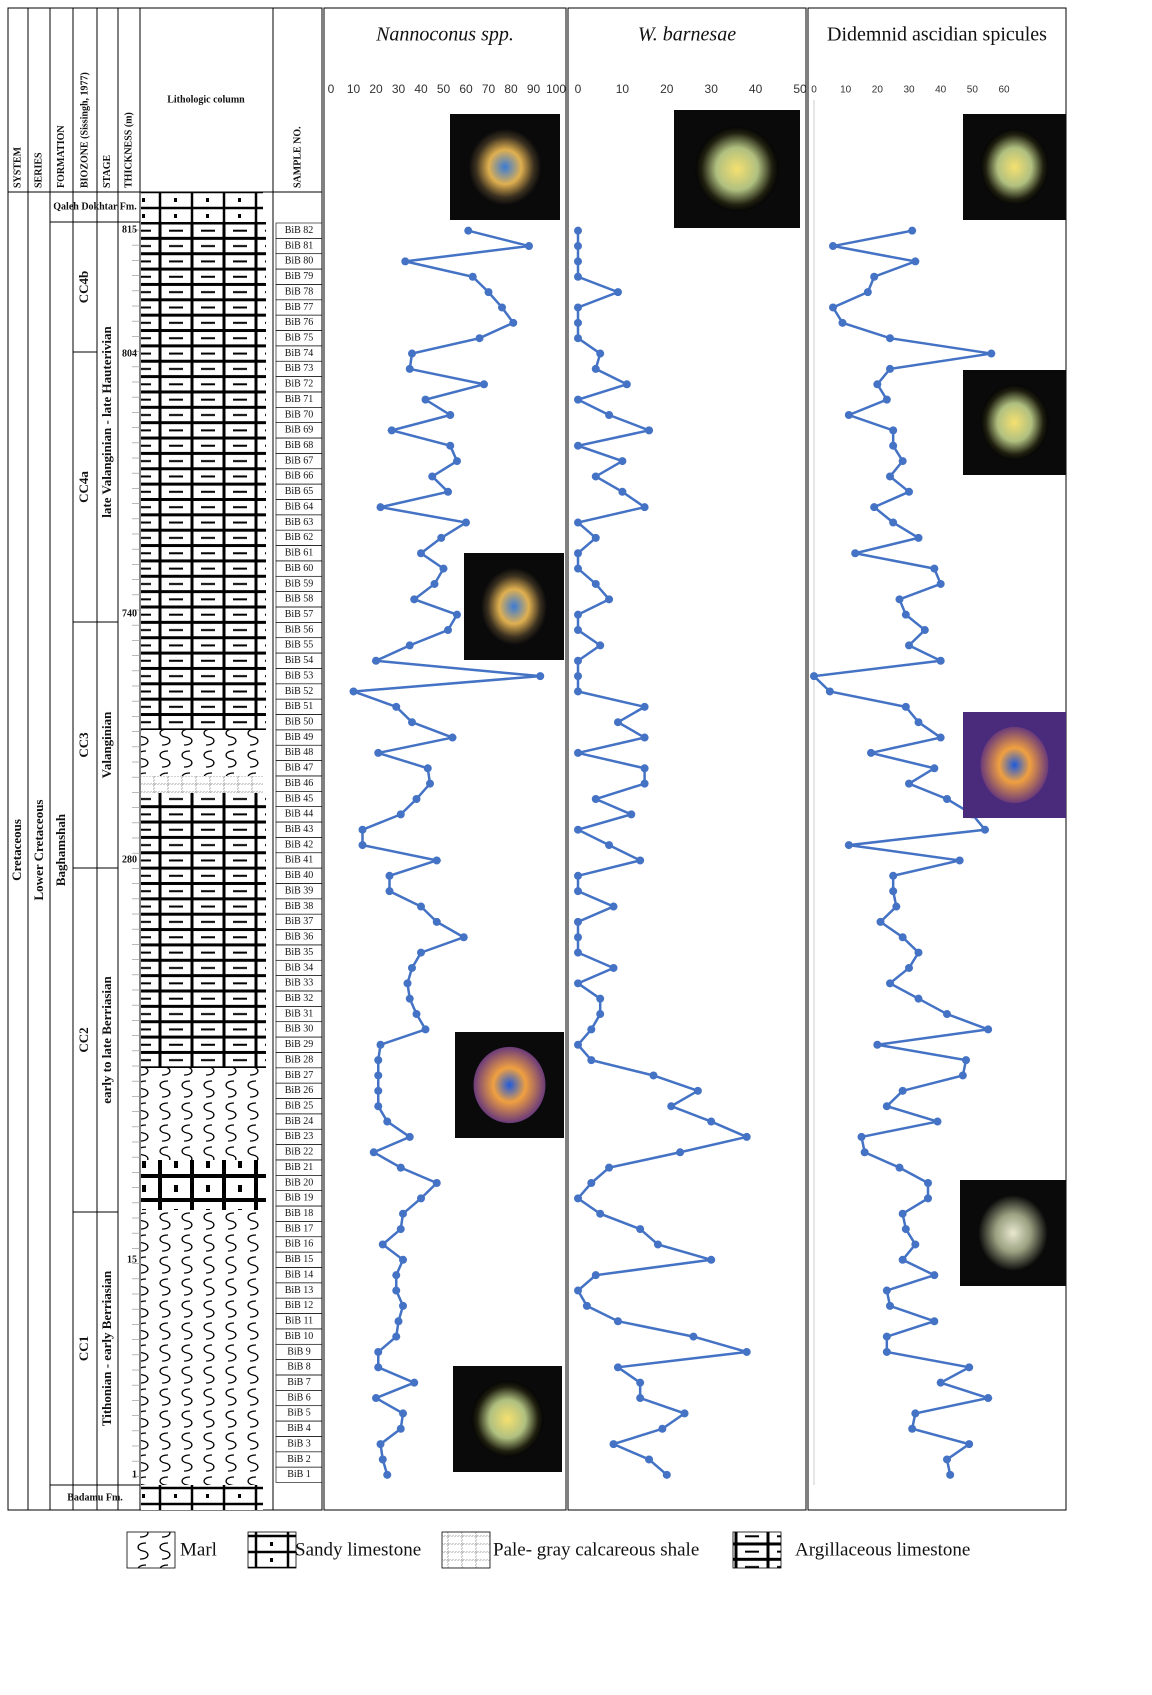  I want to click on sample-label: BiB 38, so click(299, 906).